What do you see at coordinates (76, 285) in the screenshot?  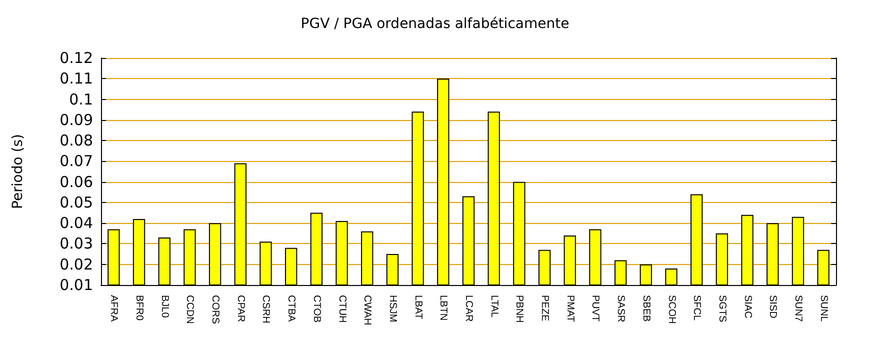 I see `y-tick-label: 0.01` at bounding box center [76, 285].